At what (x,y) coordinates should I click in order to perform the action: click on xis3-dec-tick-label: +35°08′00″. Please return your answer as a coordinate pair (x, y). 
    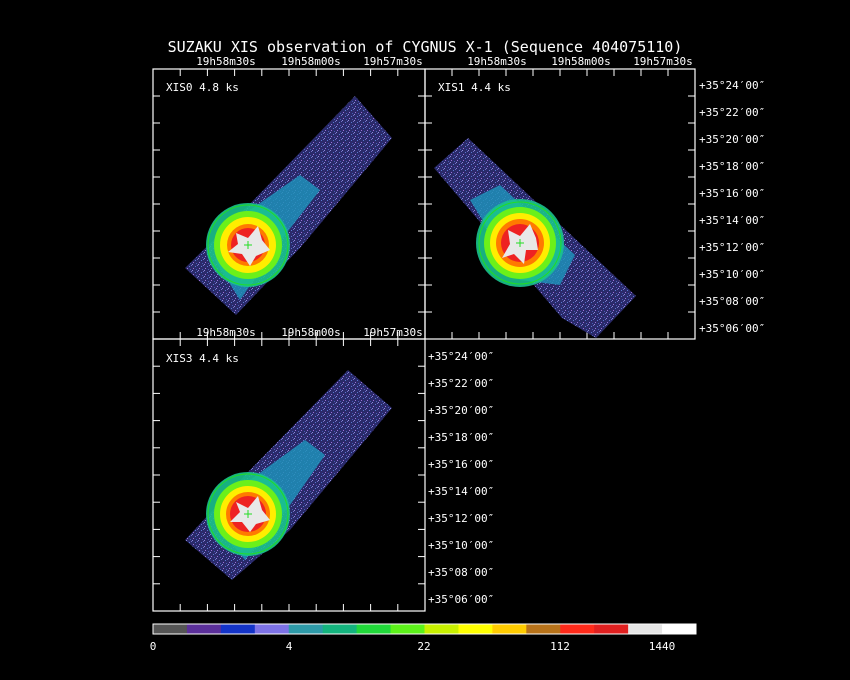
    Looking at the image, I should click on (461, 572).